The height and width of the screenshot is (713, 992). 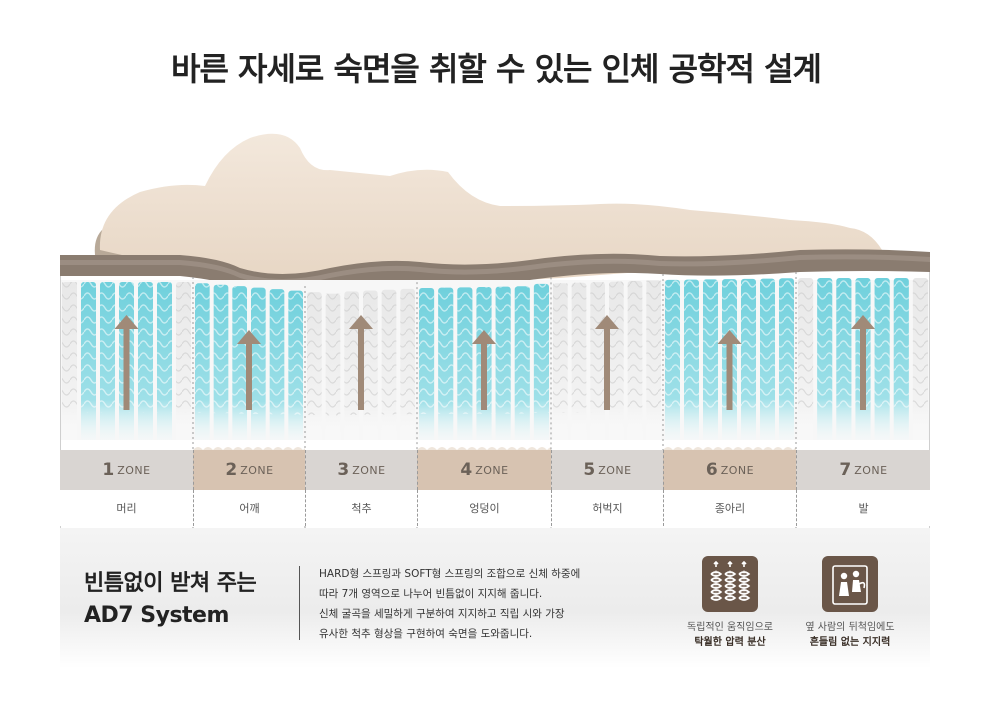 What do you see at coordinates (343, 470) in the screenshot?
I see `zone-number: 3` at bounding box center [343, 470].